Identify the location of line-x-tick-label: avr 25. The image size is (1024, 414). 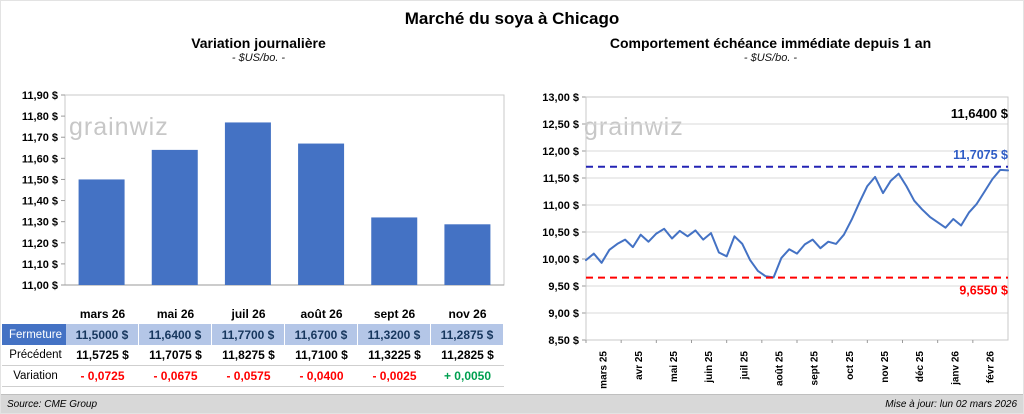
(639, 365).